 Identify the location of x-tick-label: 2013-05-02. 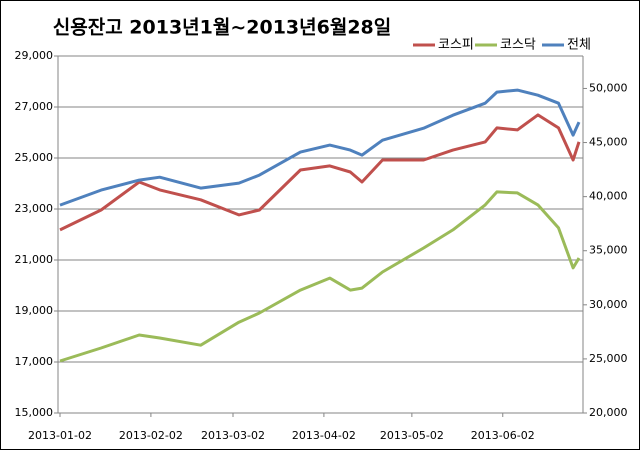
(412, 435).